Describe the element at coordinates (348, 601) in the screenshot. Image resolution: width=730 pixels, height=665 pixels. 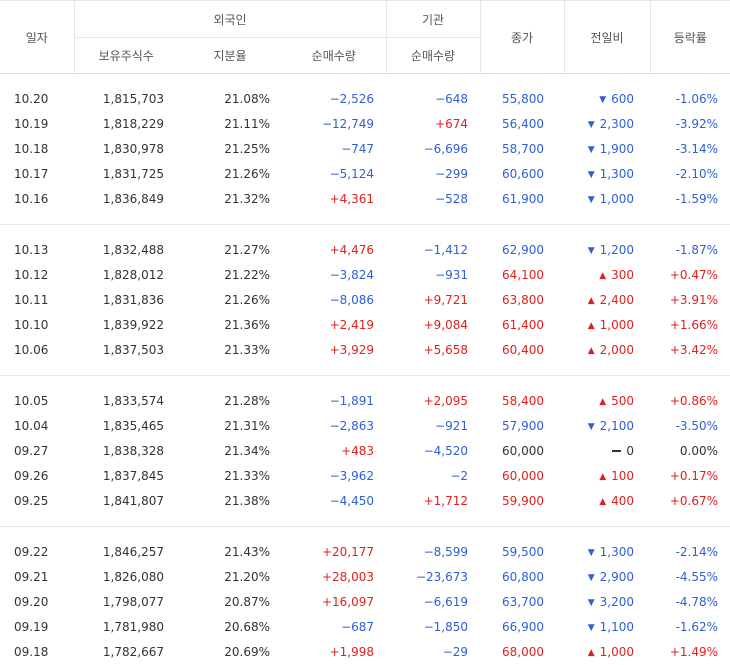
I see `cell-foreign-net: +16,097` at that location.